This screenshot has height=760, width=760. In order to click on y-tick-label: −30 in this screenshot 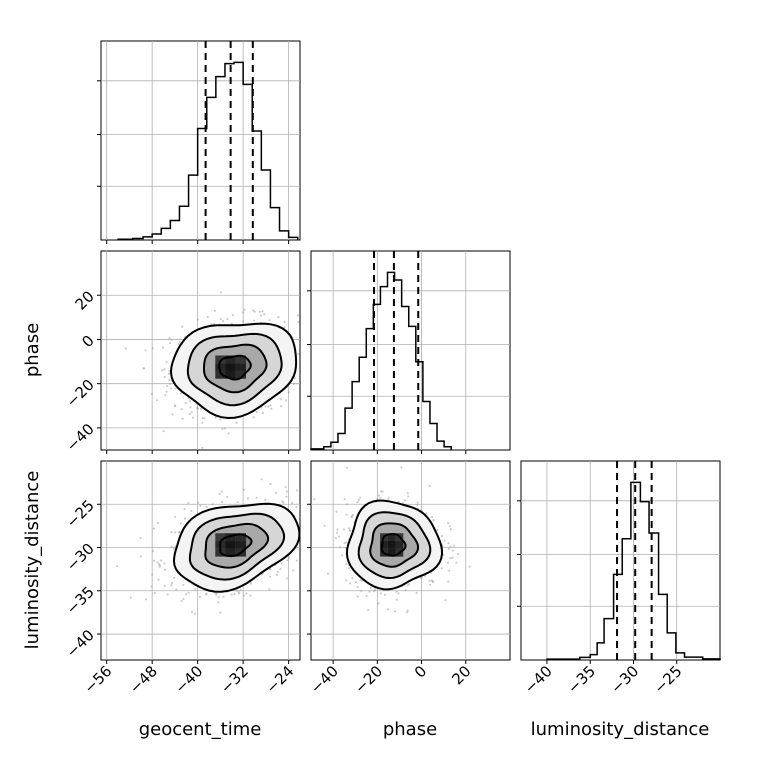, I will do `click(80, 557)`.